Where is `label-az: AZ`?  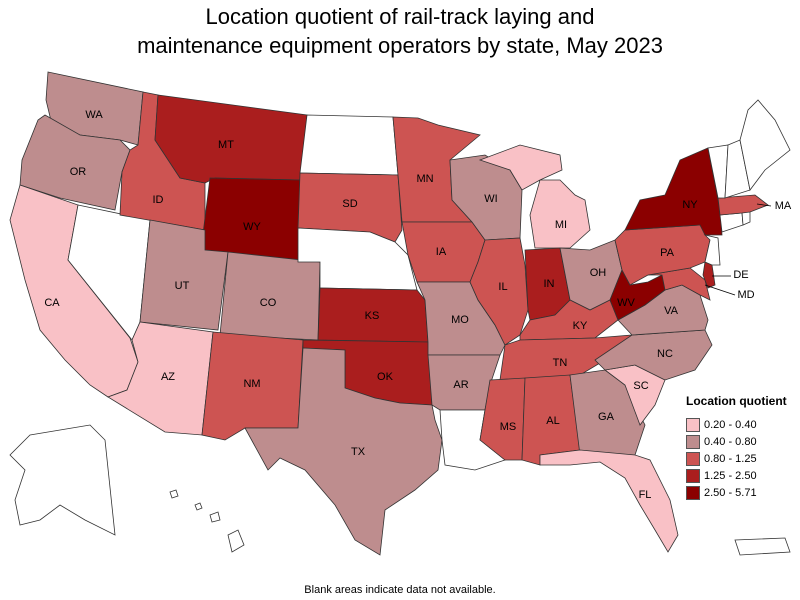 label-az: AZ is located at coordinates (168, 377).